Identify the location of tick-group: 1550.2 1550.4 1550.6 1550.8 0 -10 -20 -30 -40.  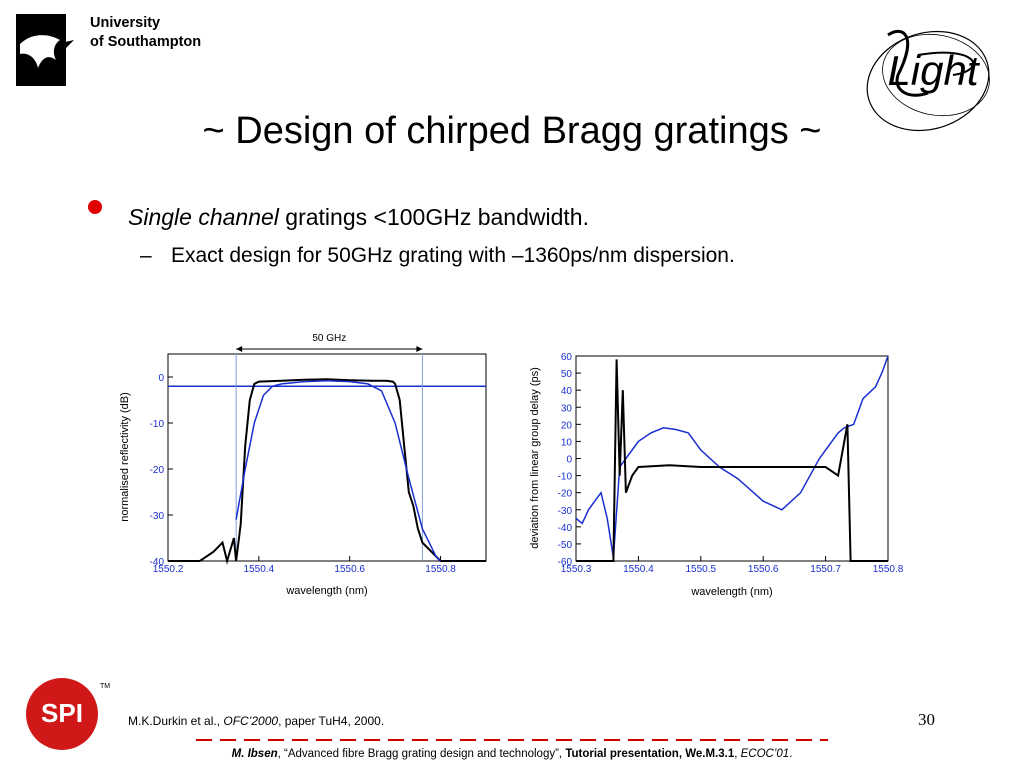
(303, 474).